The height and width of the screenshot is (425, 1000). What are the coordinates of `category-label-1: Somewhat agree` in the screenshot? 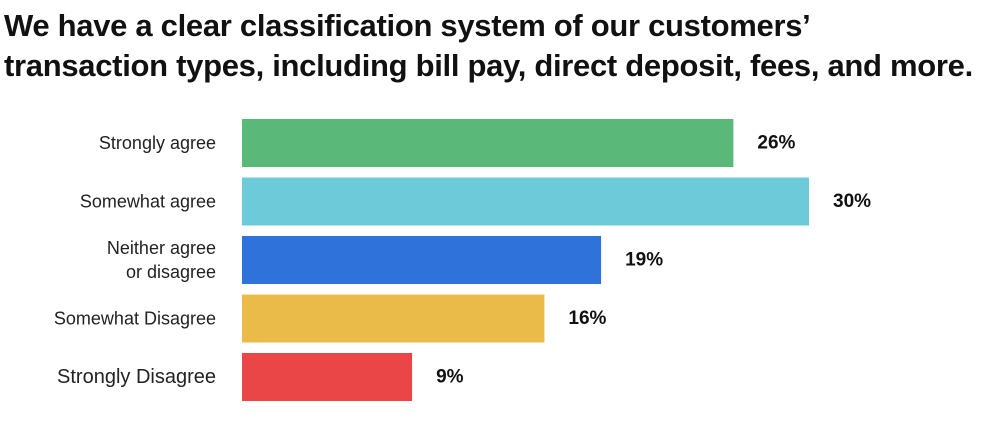 It's located at (148, 202).